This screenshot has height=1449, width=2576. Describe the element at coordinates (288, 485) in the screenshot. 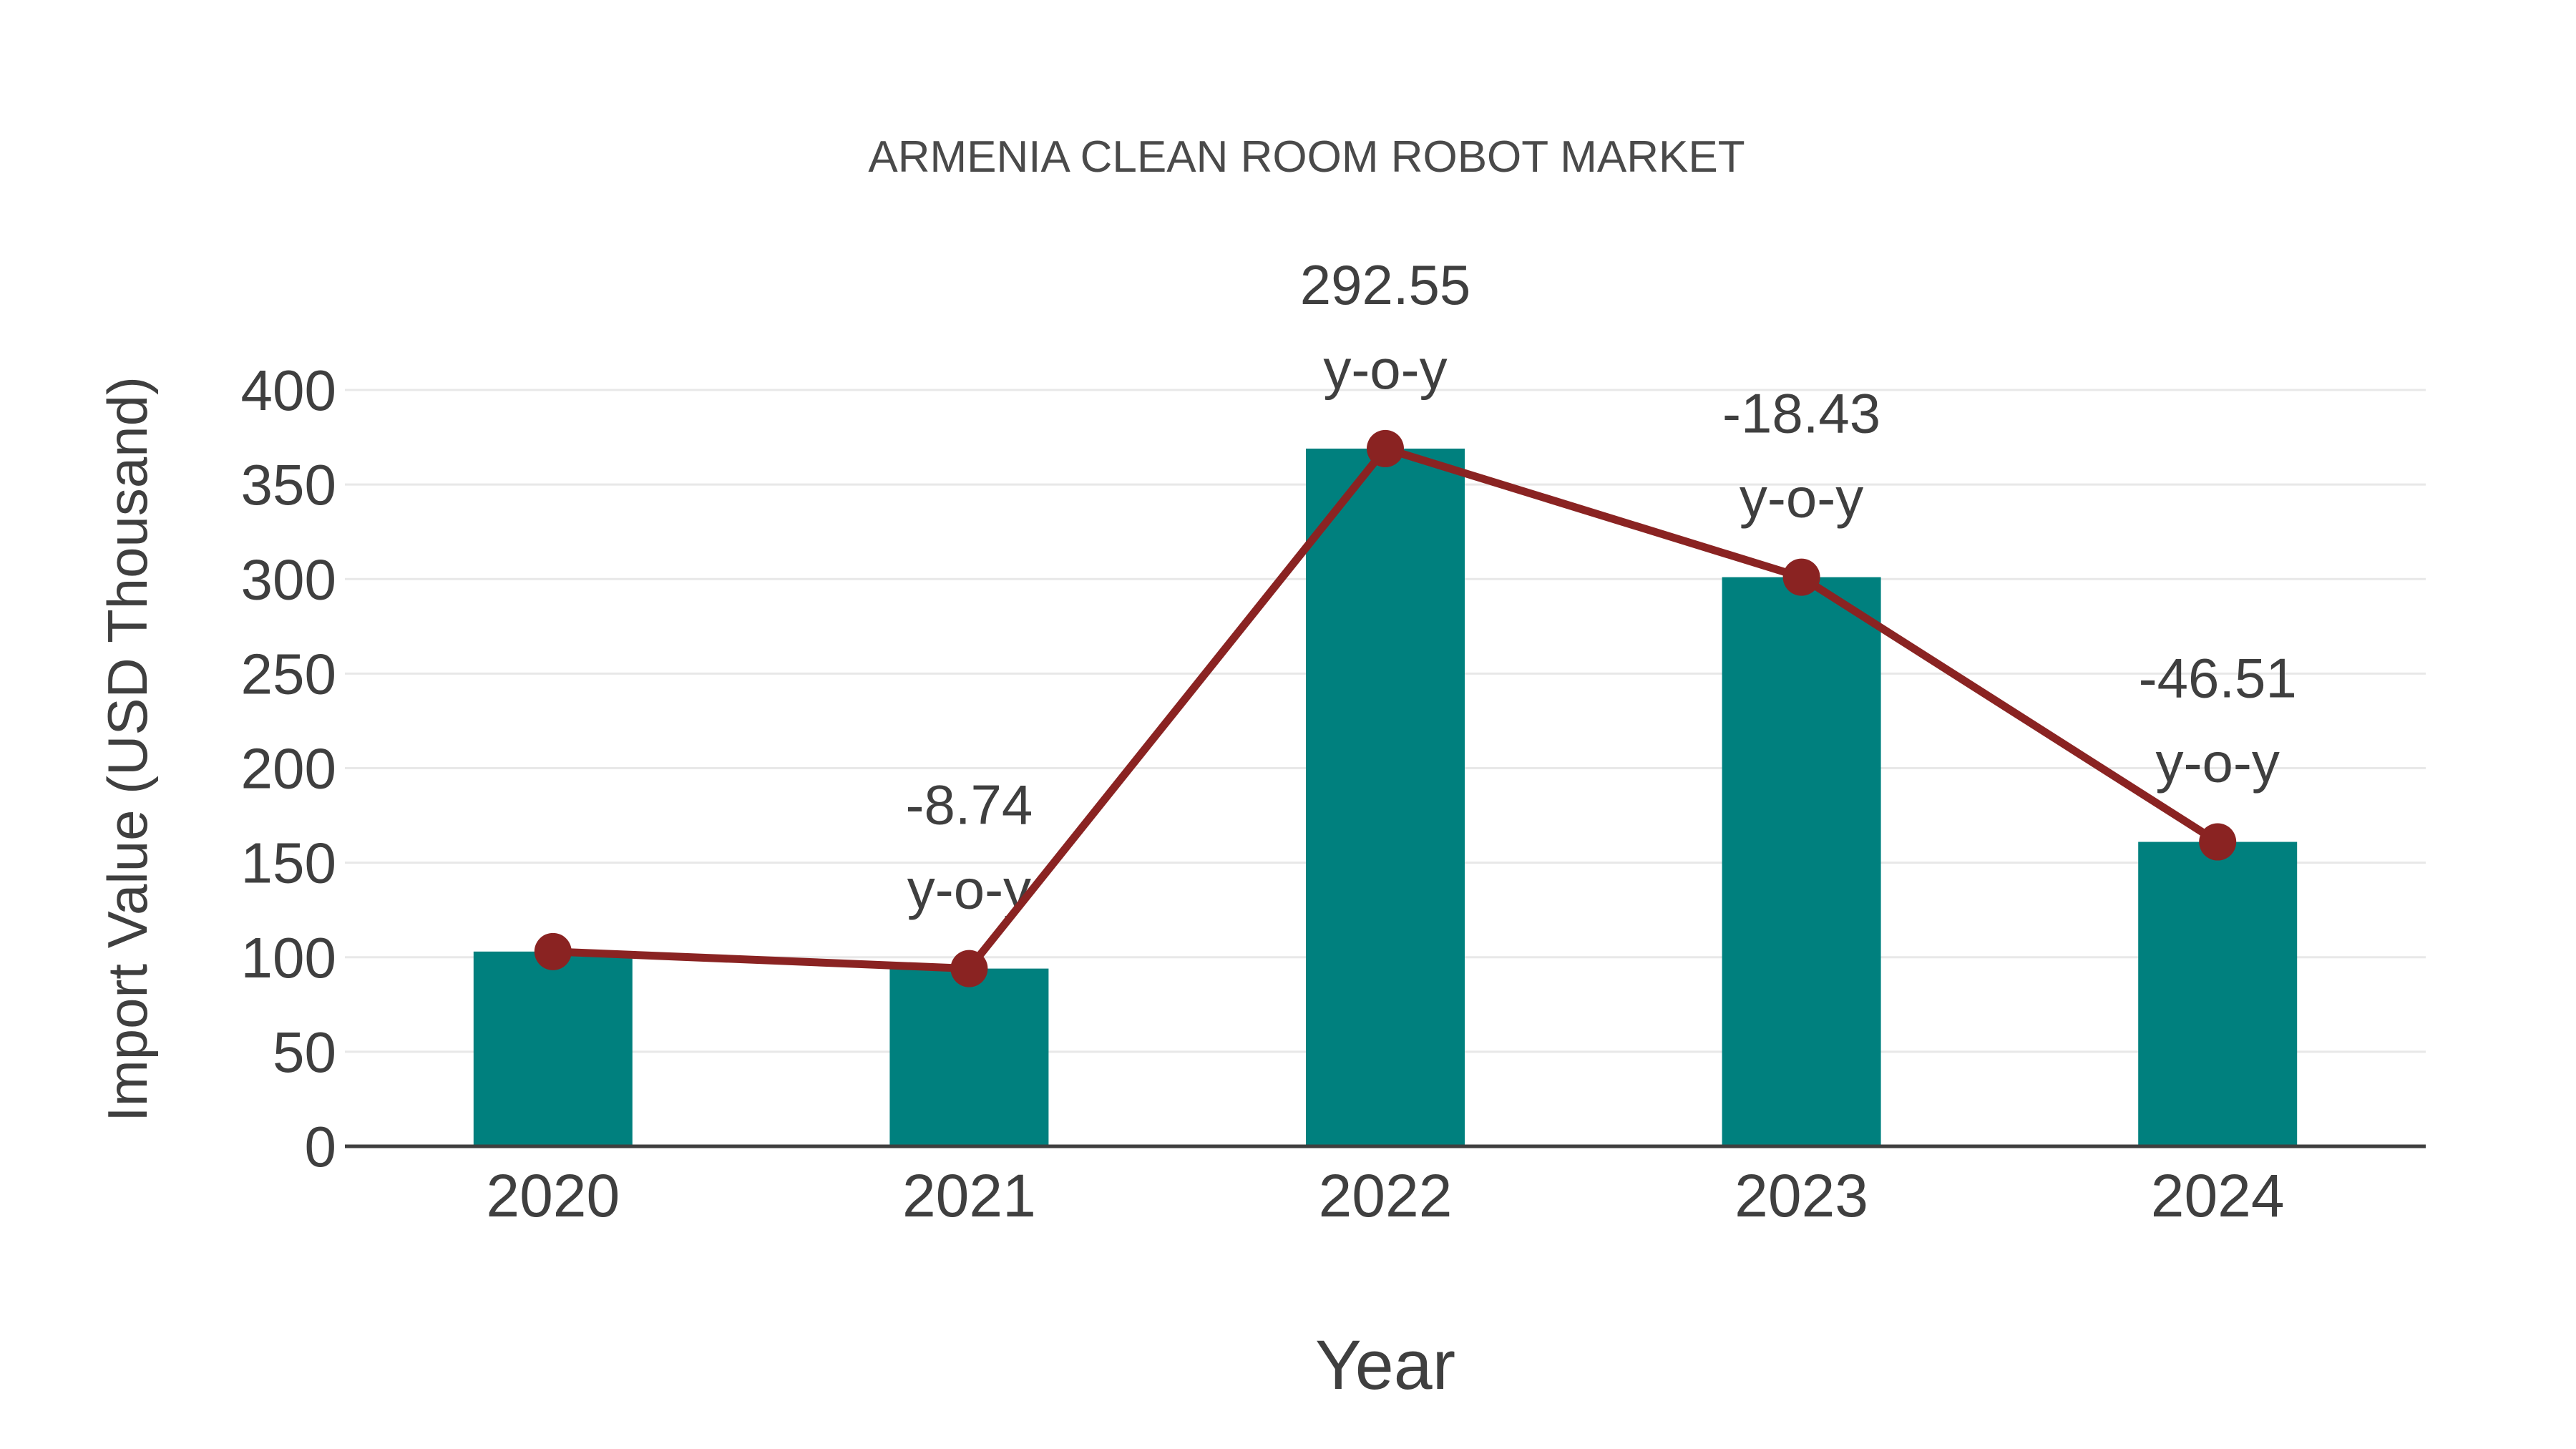

I see `y-tick-350: 350` at that location.